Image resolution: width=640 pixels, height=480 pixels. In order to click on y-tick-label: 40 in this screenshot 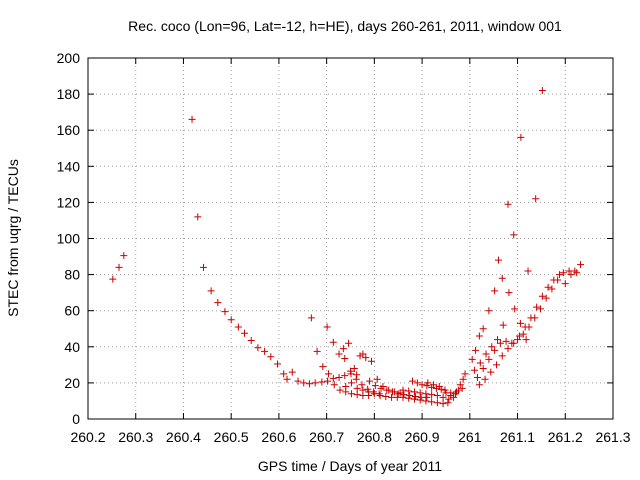, I will do `click(72, 347)`.